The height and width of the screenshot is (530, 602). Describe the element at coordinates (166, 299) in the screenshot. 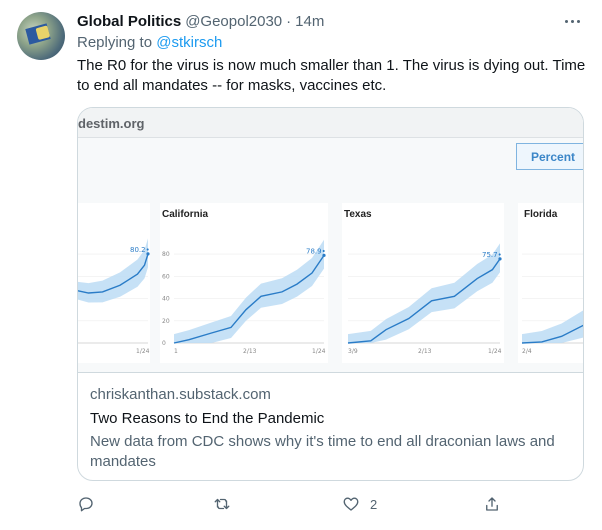

I see `chart-y-tick-label: 40` at that location.